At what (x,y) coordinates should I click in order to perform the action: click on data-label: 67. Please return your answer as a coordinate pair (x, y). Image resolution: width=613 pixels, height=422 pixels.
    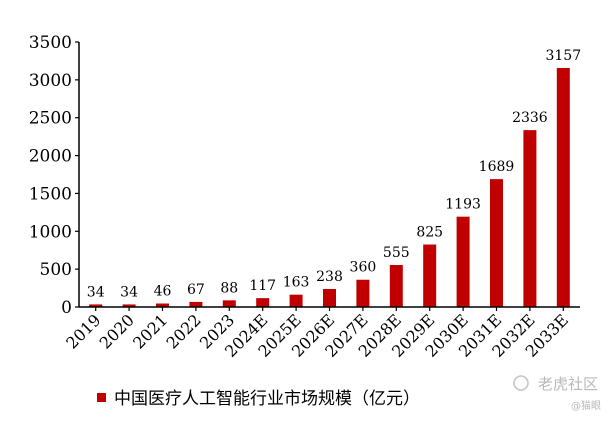
    Looking at the image, I should click on (196, 290).